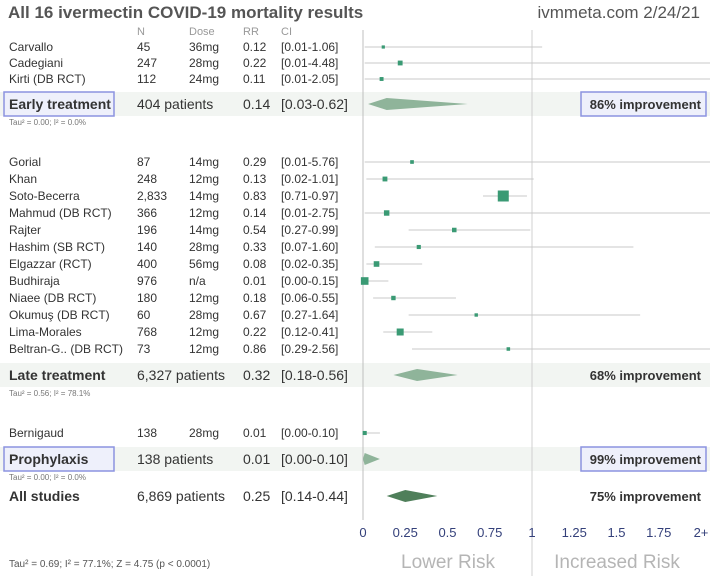  What do you see at coordinates (44, 196) in the screenshot?
I see `study-name: Soto-Becerra` at bounding box center [44, 196].